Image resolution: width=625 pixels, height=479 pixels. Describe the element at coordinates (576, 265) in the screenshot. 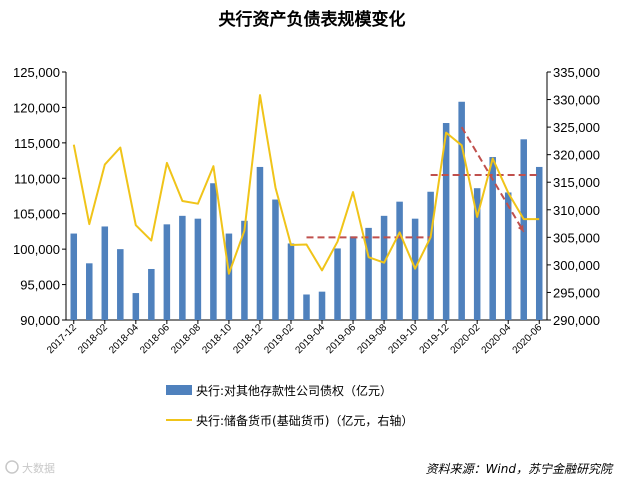

I see `right-tick-label: 300,000` at that location.